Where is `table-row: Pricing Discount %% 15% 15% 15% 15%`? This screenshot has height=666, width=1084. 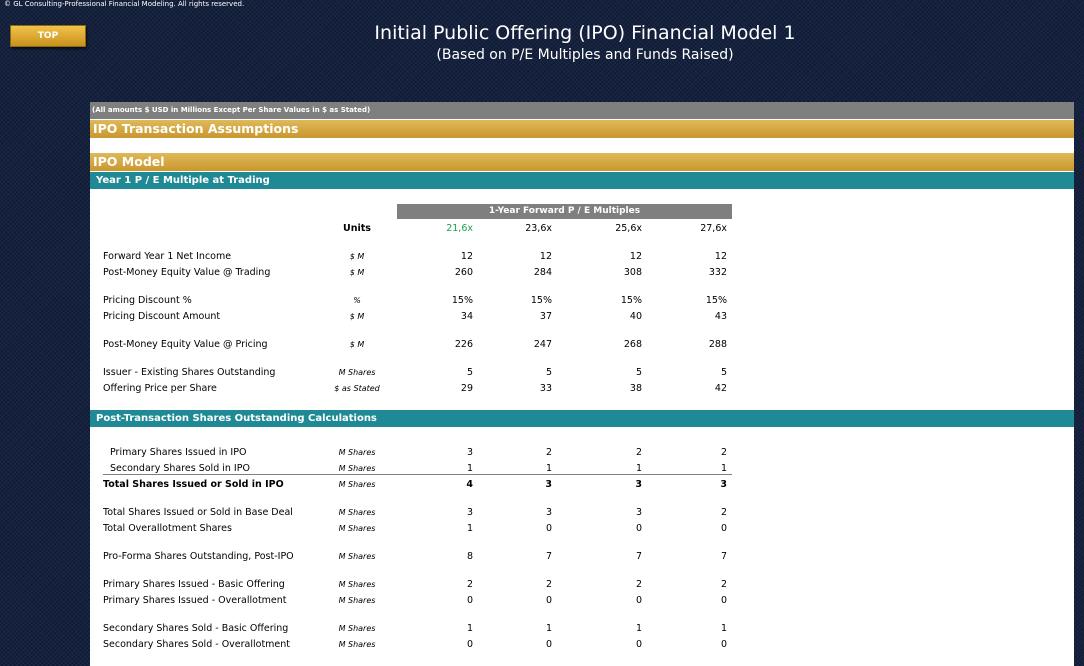
table-row: Pricing Discount %% 15% 15% 15% 15% is located at coordinates (582, 302).